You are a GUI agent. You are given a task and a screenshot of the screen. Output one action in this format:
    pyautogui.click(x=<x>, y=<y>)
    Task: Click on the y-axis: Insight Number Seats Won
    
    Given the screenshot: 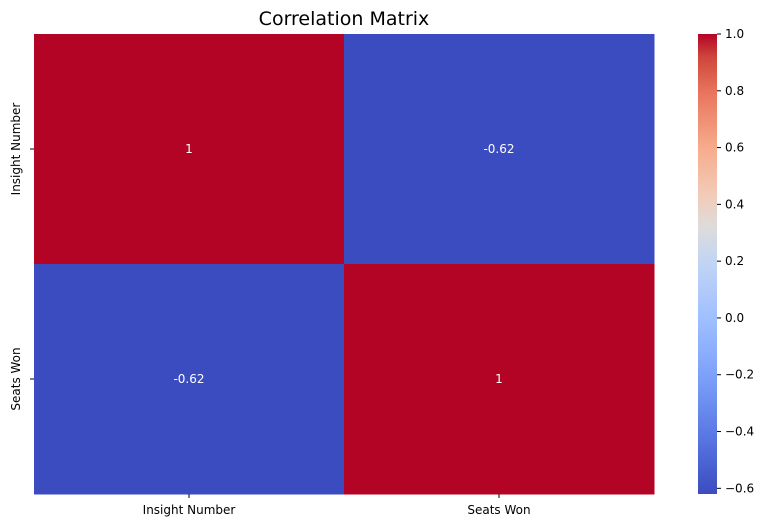 What is the action you would take?
    pyautogui.click(x=21, y=257)
    